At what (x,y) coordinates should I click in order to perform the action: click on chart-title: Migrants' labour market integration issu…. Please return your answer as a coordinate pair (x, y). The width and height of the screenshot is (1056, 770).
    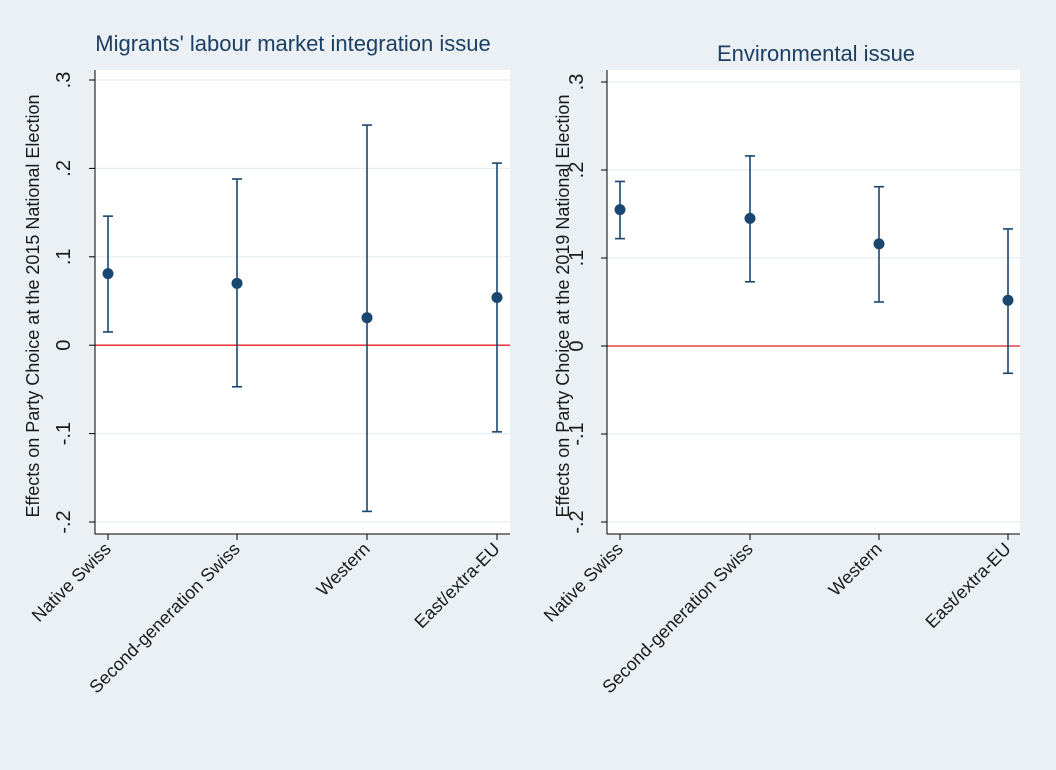
    Looking at the image, I should click on (293, 43).